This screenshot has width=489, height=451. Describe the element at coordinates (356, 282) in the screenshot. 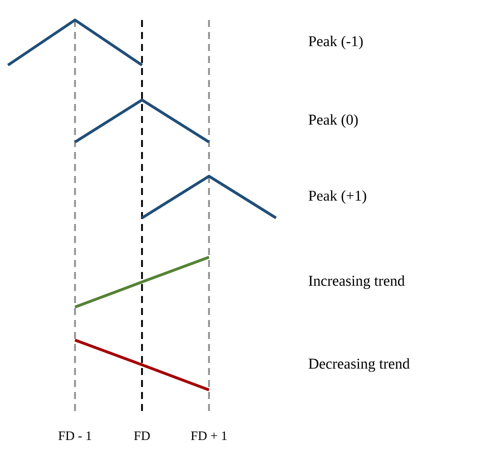

I see `text: Increasing trend` at that location.